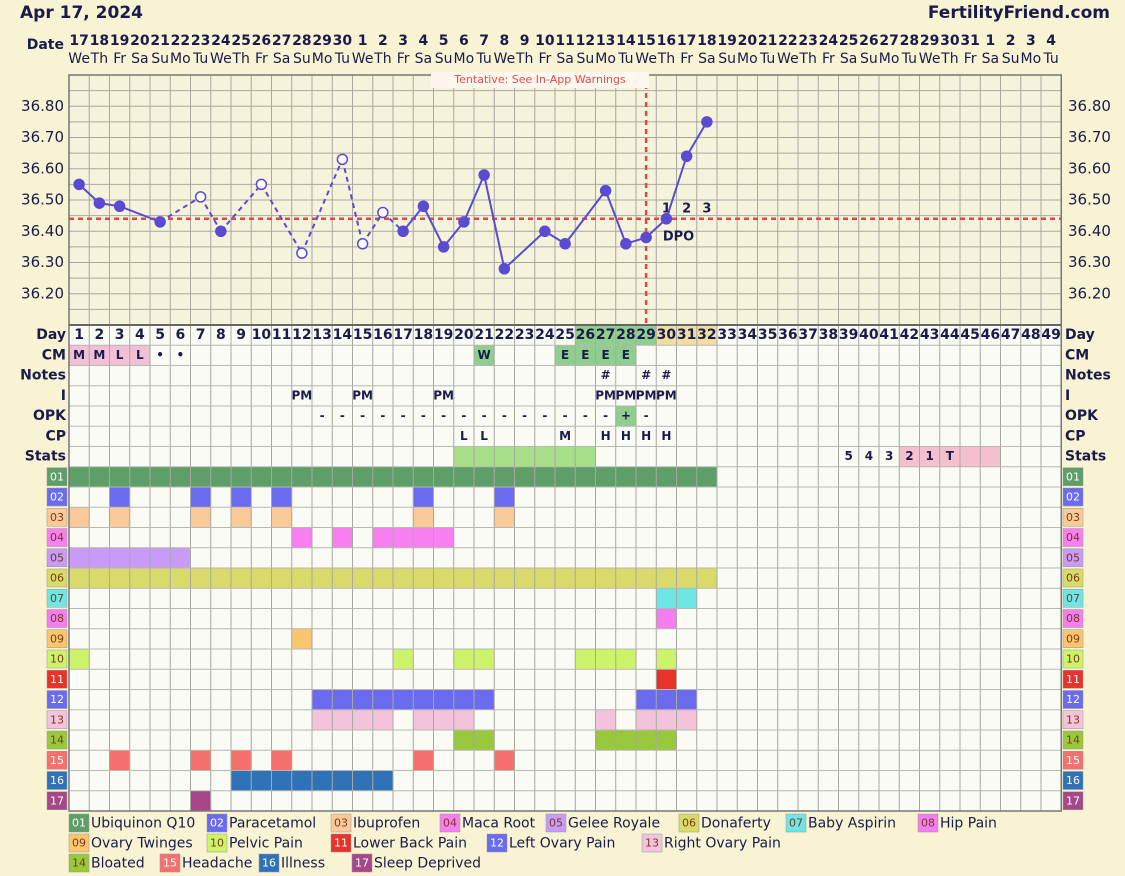 Image resolution: width=1125 pixels, height=876 pixels. I want to click on code-label: 10, so click(217, 843).